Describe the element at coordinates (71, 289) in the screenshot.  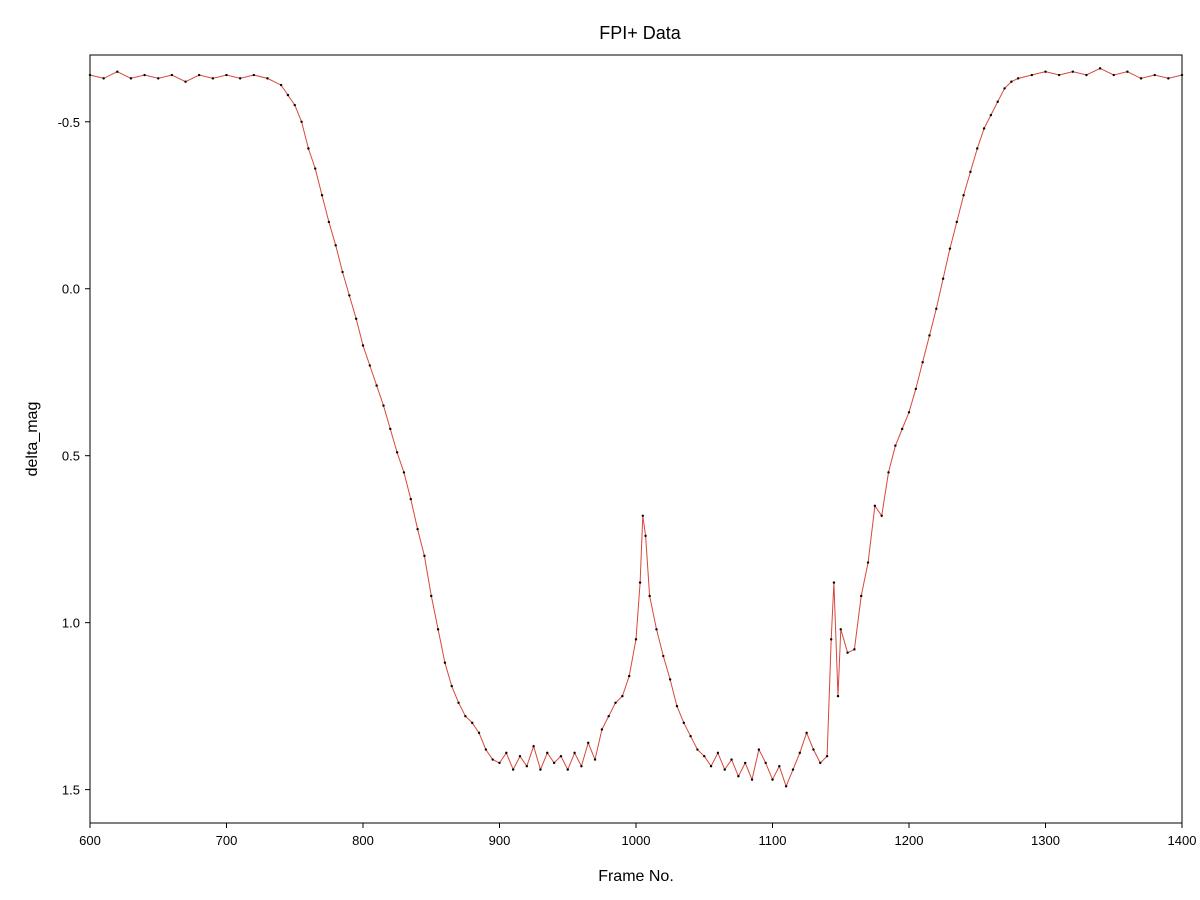
I see `y-tick-label: 0.0` at that location.